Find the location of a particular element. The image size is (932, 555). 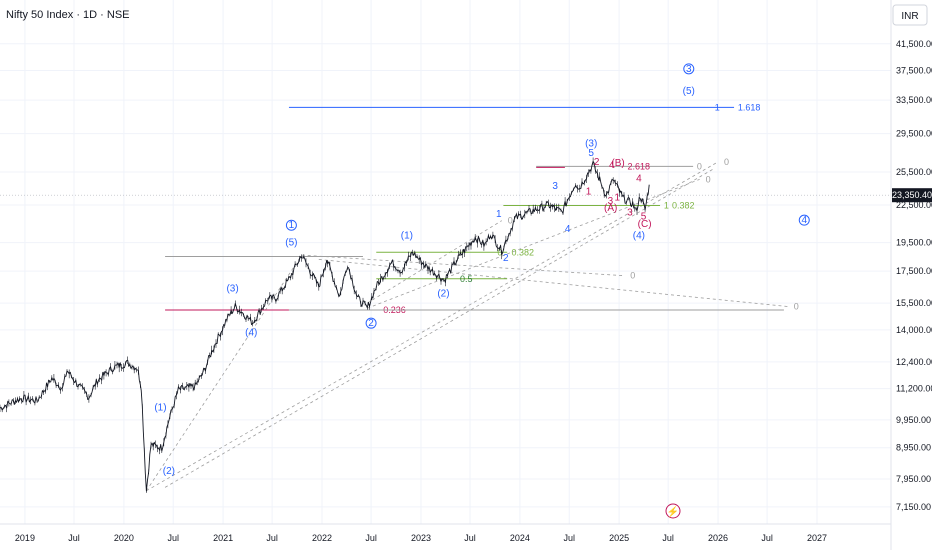

lightning-icon: ⚡ is located at coordinates (673, 511).